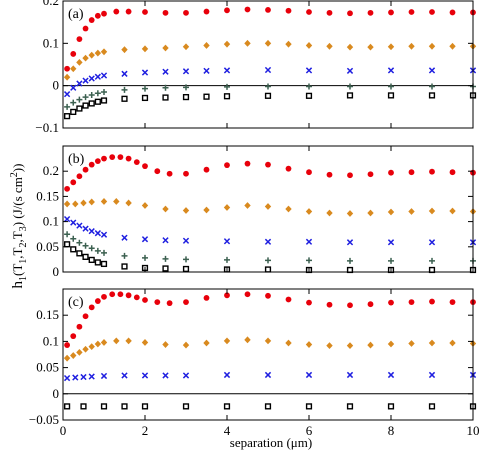 The height and width of the screenshot is (452, 481). I want to click on panel-label-a: (a), so click(76, 14).